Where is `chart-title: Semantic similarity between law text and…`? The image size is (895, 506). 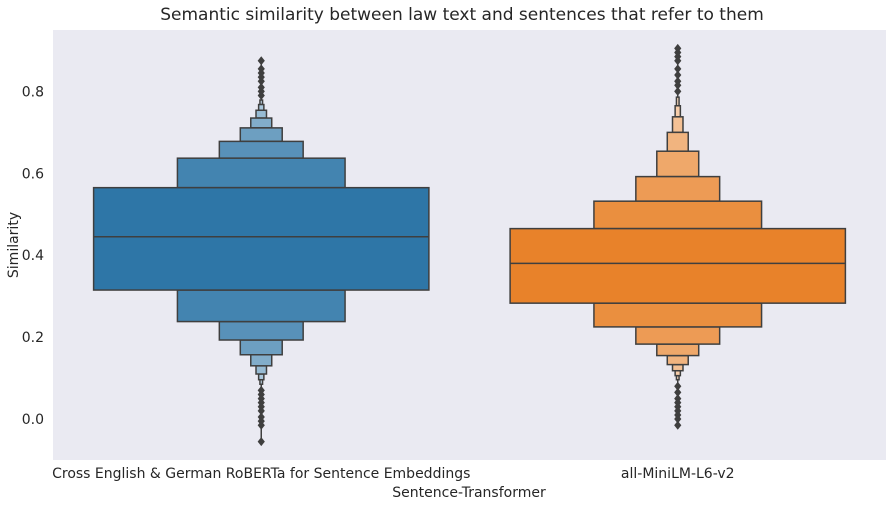
chart-title: Semantic similarity between law text and… is located at coordinates (462, 15).